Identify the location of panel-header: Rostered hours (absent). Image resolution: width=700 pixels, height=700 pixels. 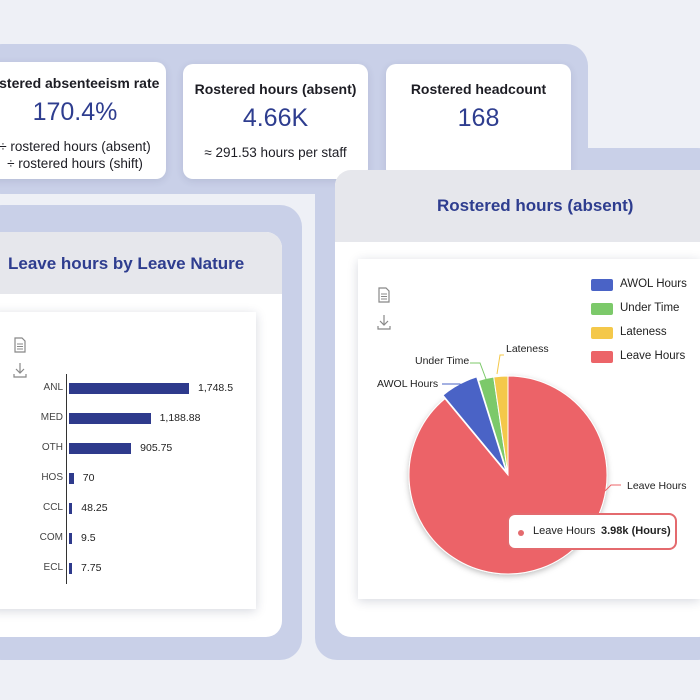
(517, 206).